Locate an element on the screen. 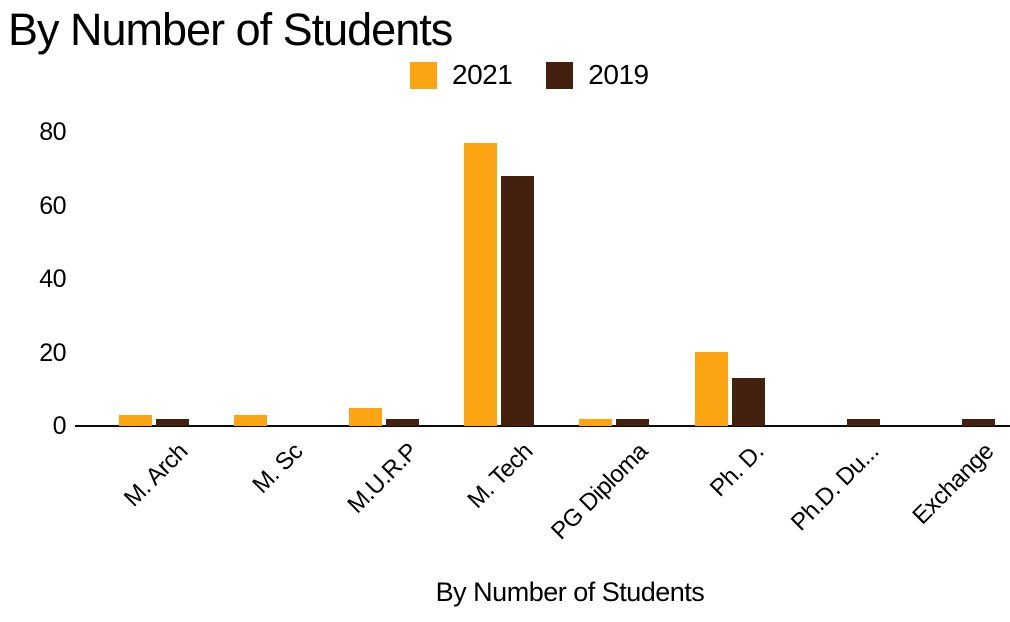 This screenshot has height=622, width=1010. bar-2019-pg-diploma is located at coordinates (632, 422).